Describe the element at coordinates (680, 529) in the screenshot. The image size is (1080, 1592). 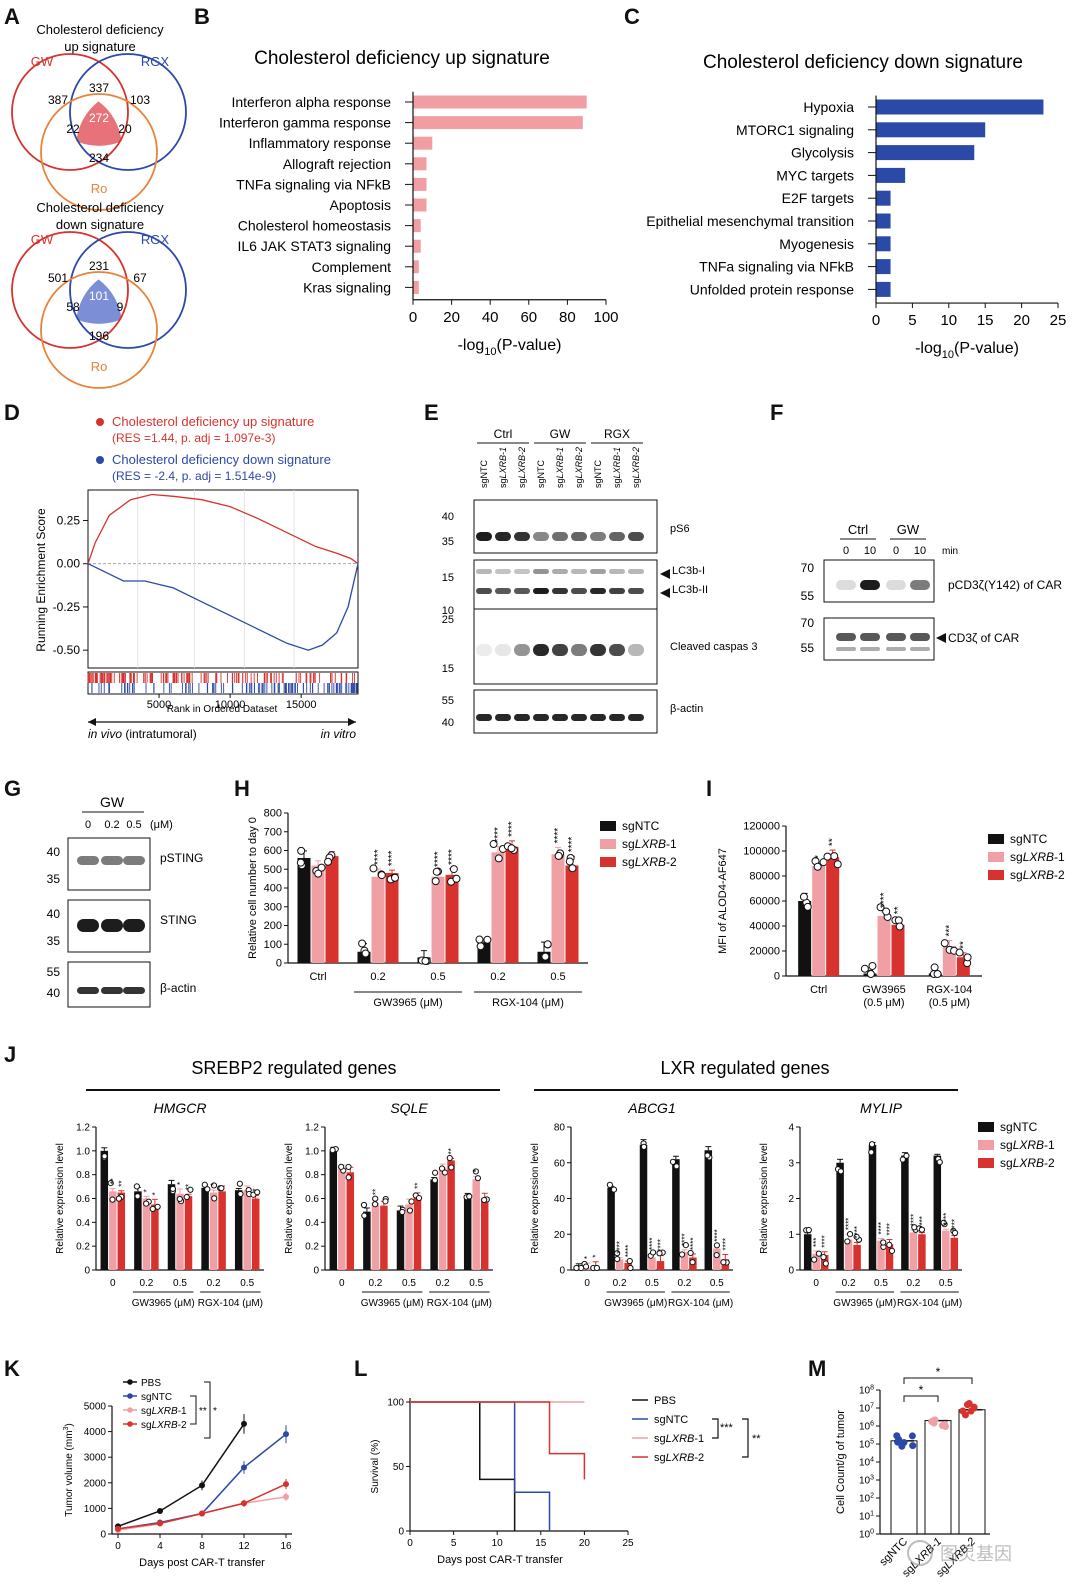
I see `western-e-ps6-label: pS6` at that location.